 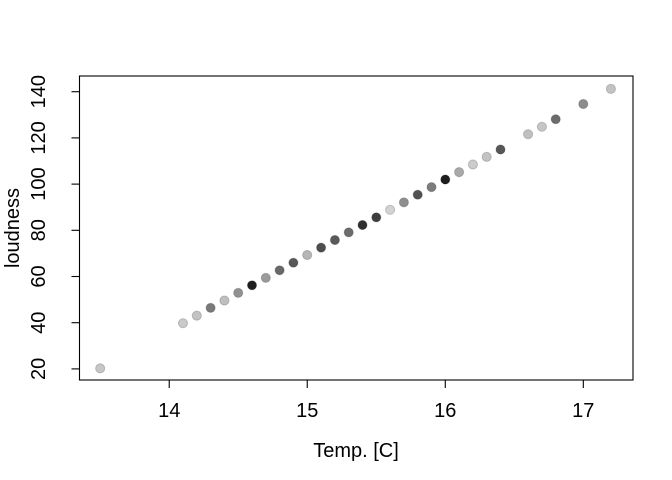 What do you see at coordinates (39, 276) in the screenshot?
I see `y-tick-label: 60` at bounding box center [39, 276].